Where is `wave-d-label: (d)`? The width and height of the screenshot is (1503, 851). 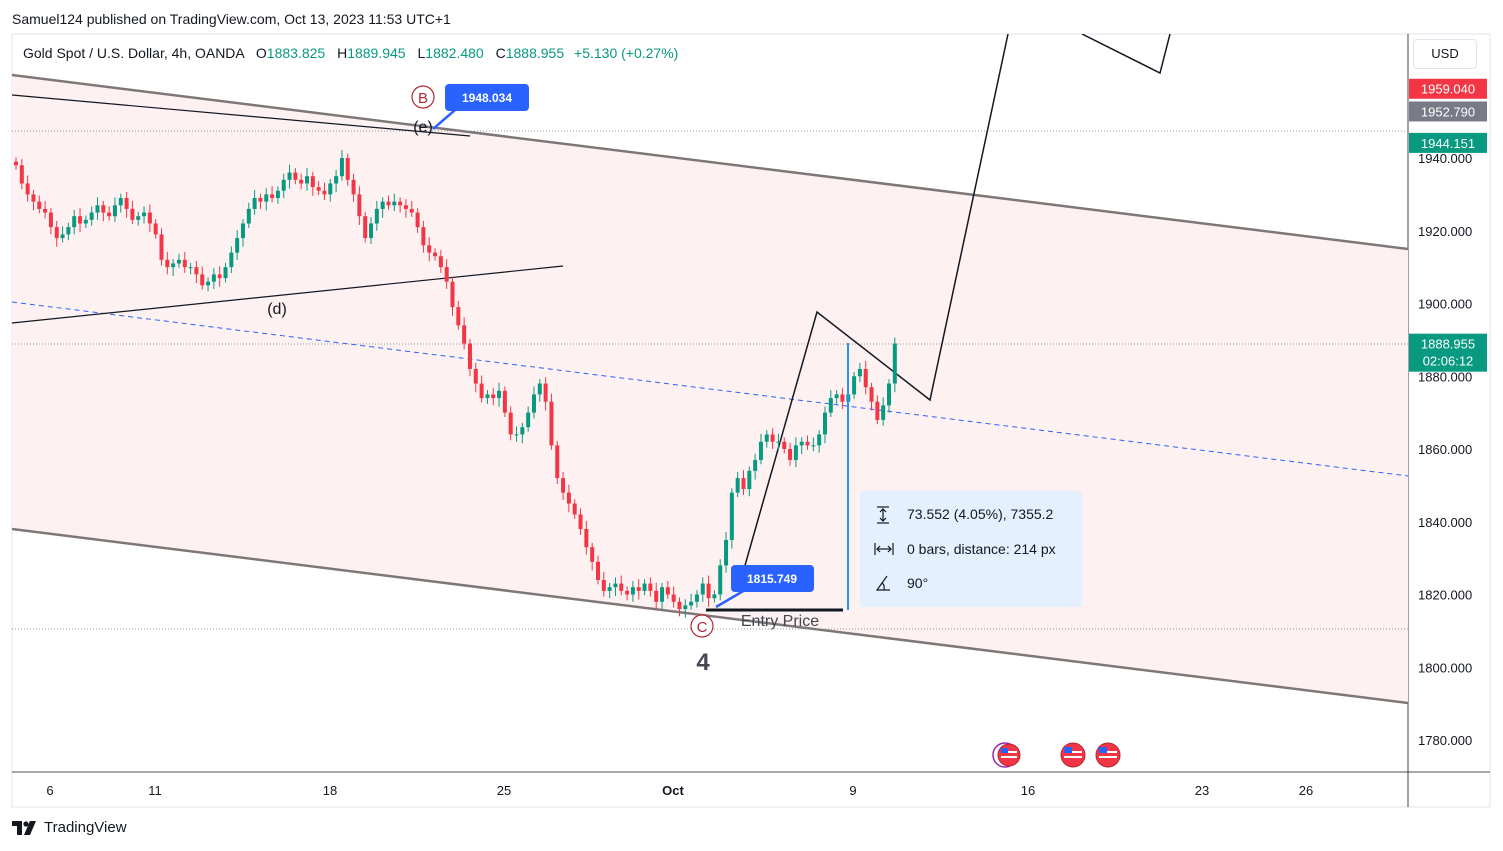 wave-d-label: (d) is located at coordinates (277, 309).